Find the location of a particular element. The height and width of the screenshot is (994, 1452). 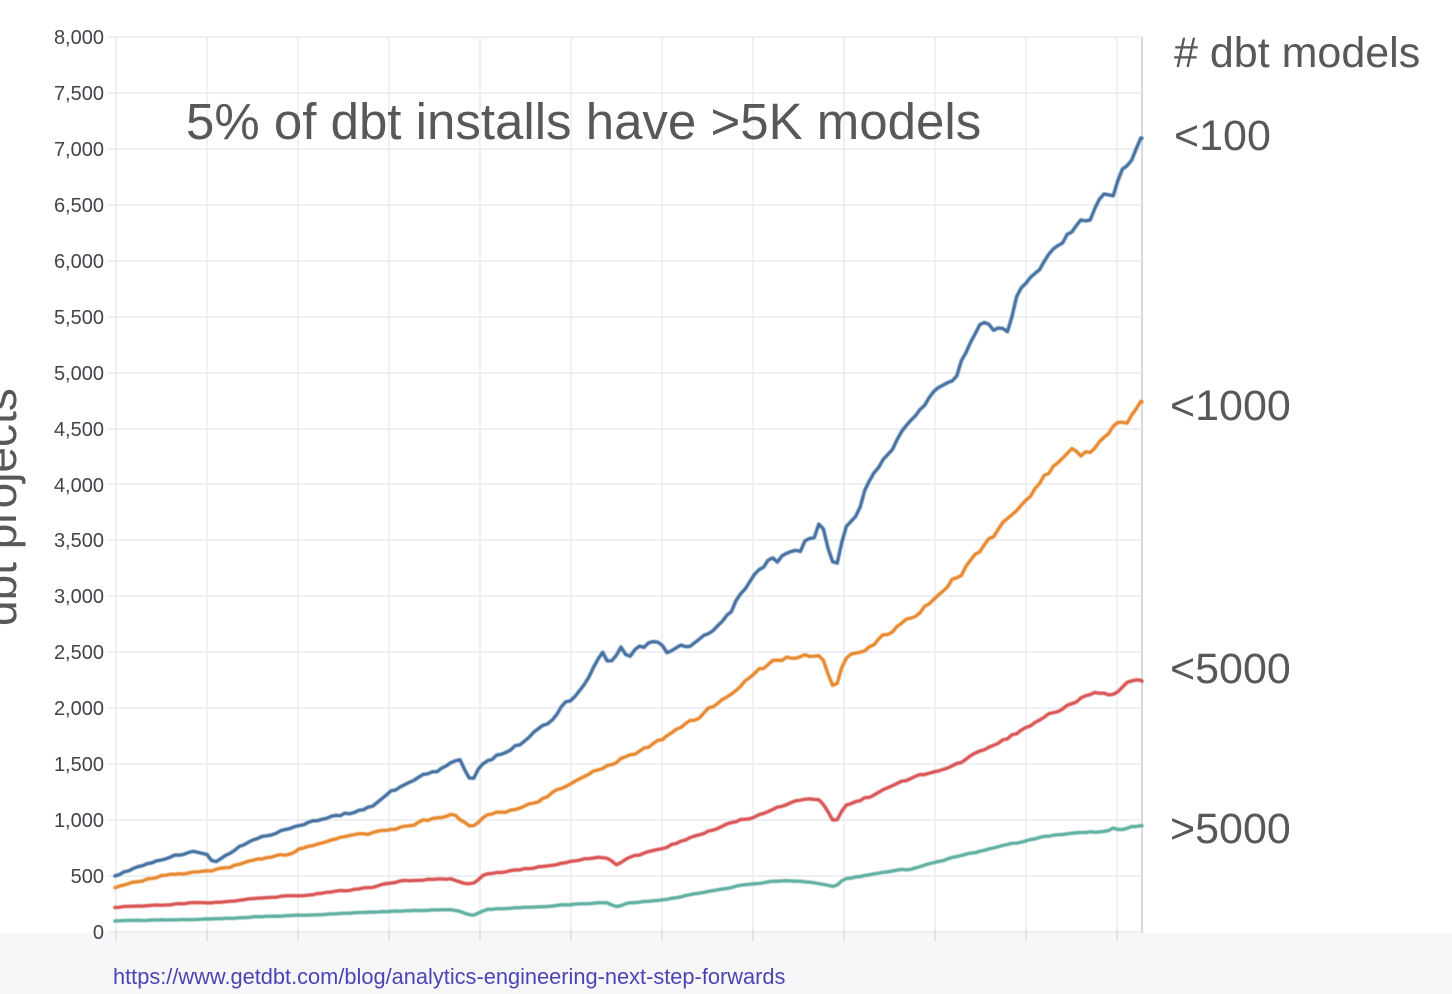

svg-text: dbt projects is located at coordinates (13, 507).